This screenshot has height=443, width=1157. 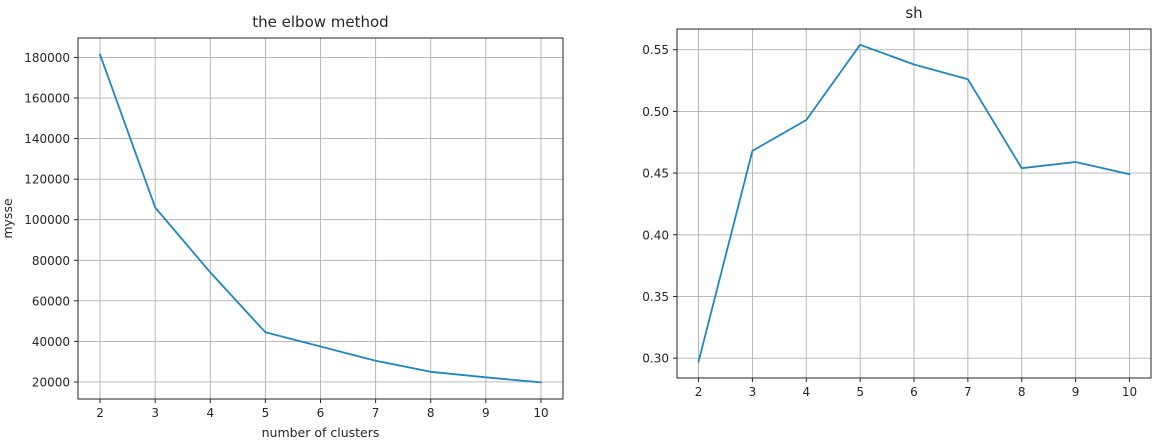 What do you see at coordinates (321, 432) in the screenshot?
I see `x-axis-label: number of clusters` at bounding box center [321, 432].